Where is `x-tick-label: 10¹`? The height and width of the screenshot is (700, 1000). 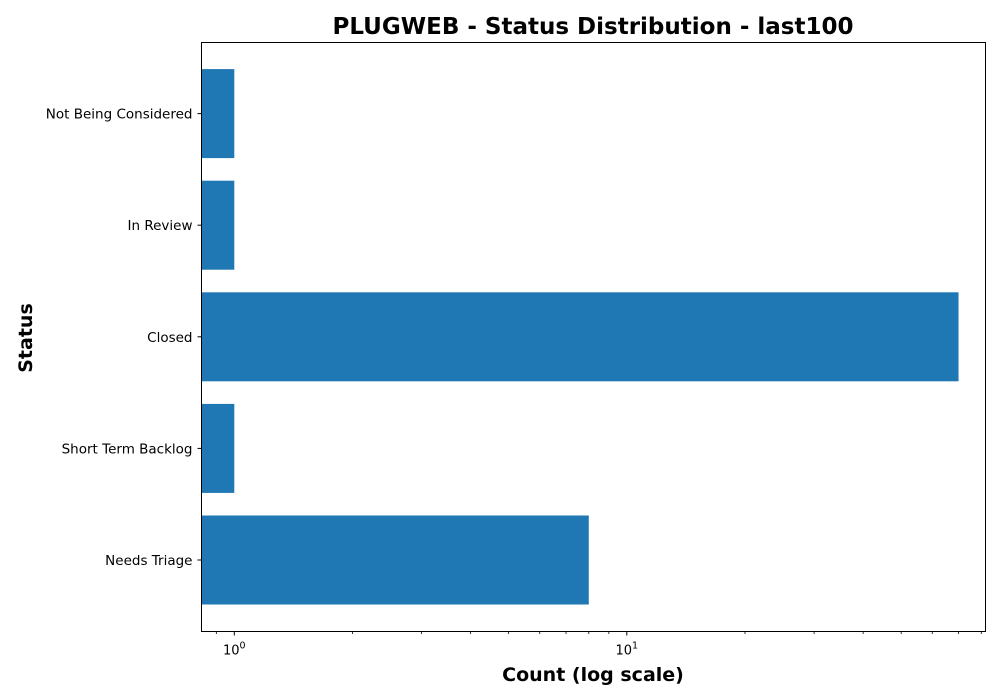
x-tick-label: 10¹ is located at coordinates (627, 650).